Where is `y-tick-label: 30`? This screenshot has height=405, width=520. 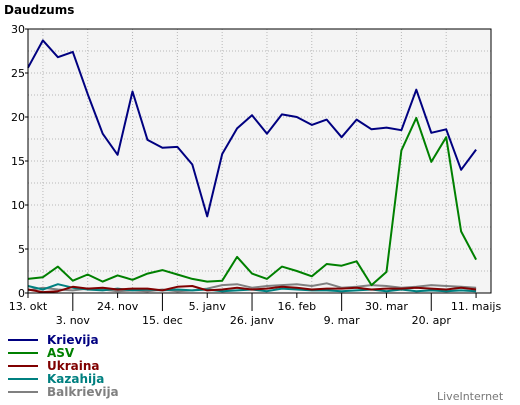
y-tick-label: 30 is located at coordinates (18, 29).